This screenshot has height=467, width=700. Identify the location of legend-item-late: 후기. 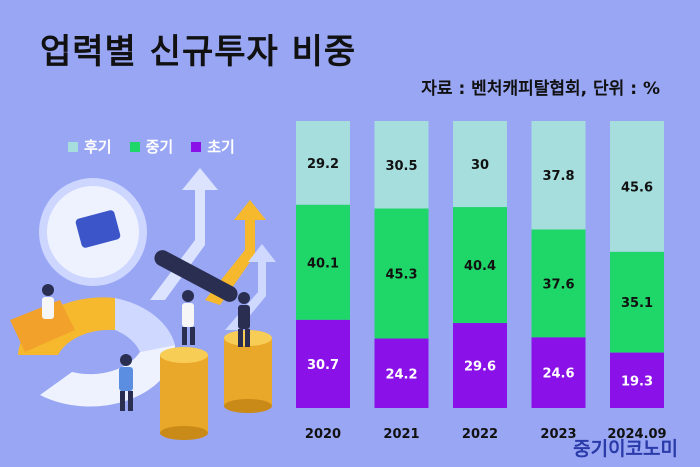
(90, 146).